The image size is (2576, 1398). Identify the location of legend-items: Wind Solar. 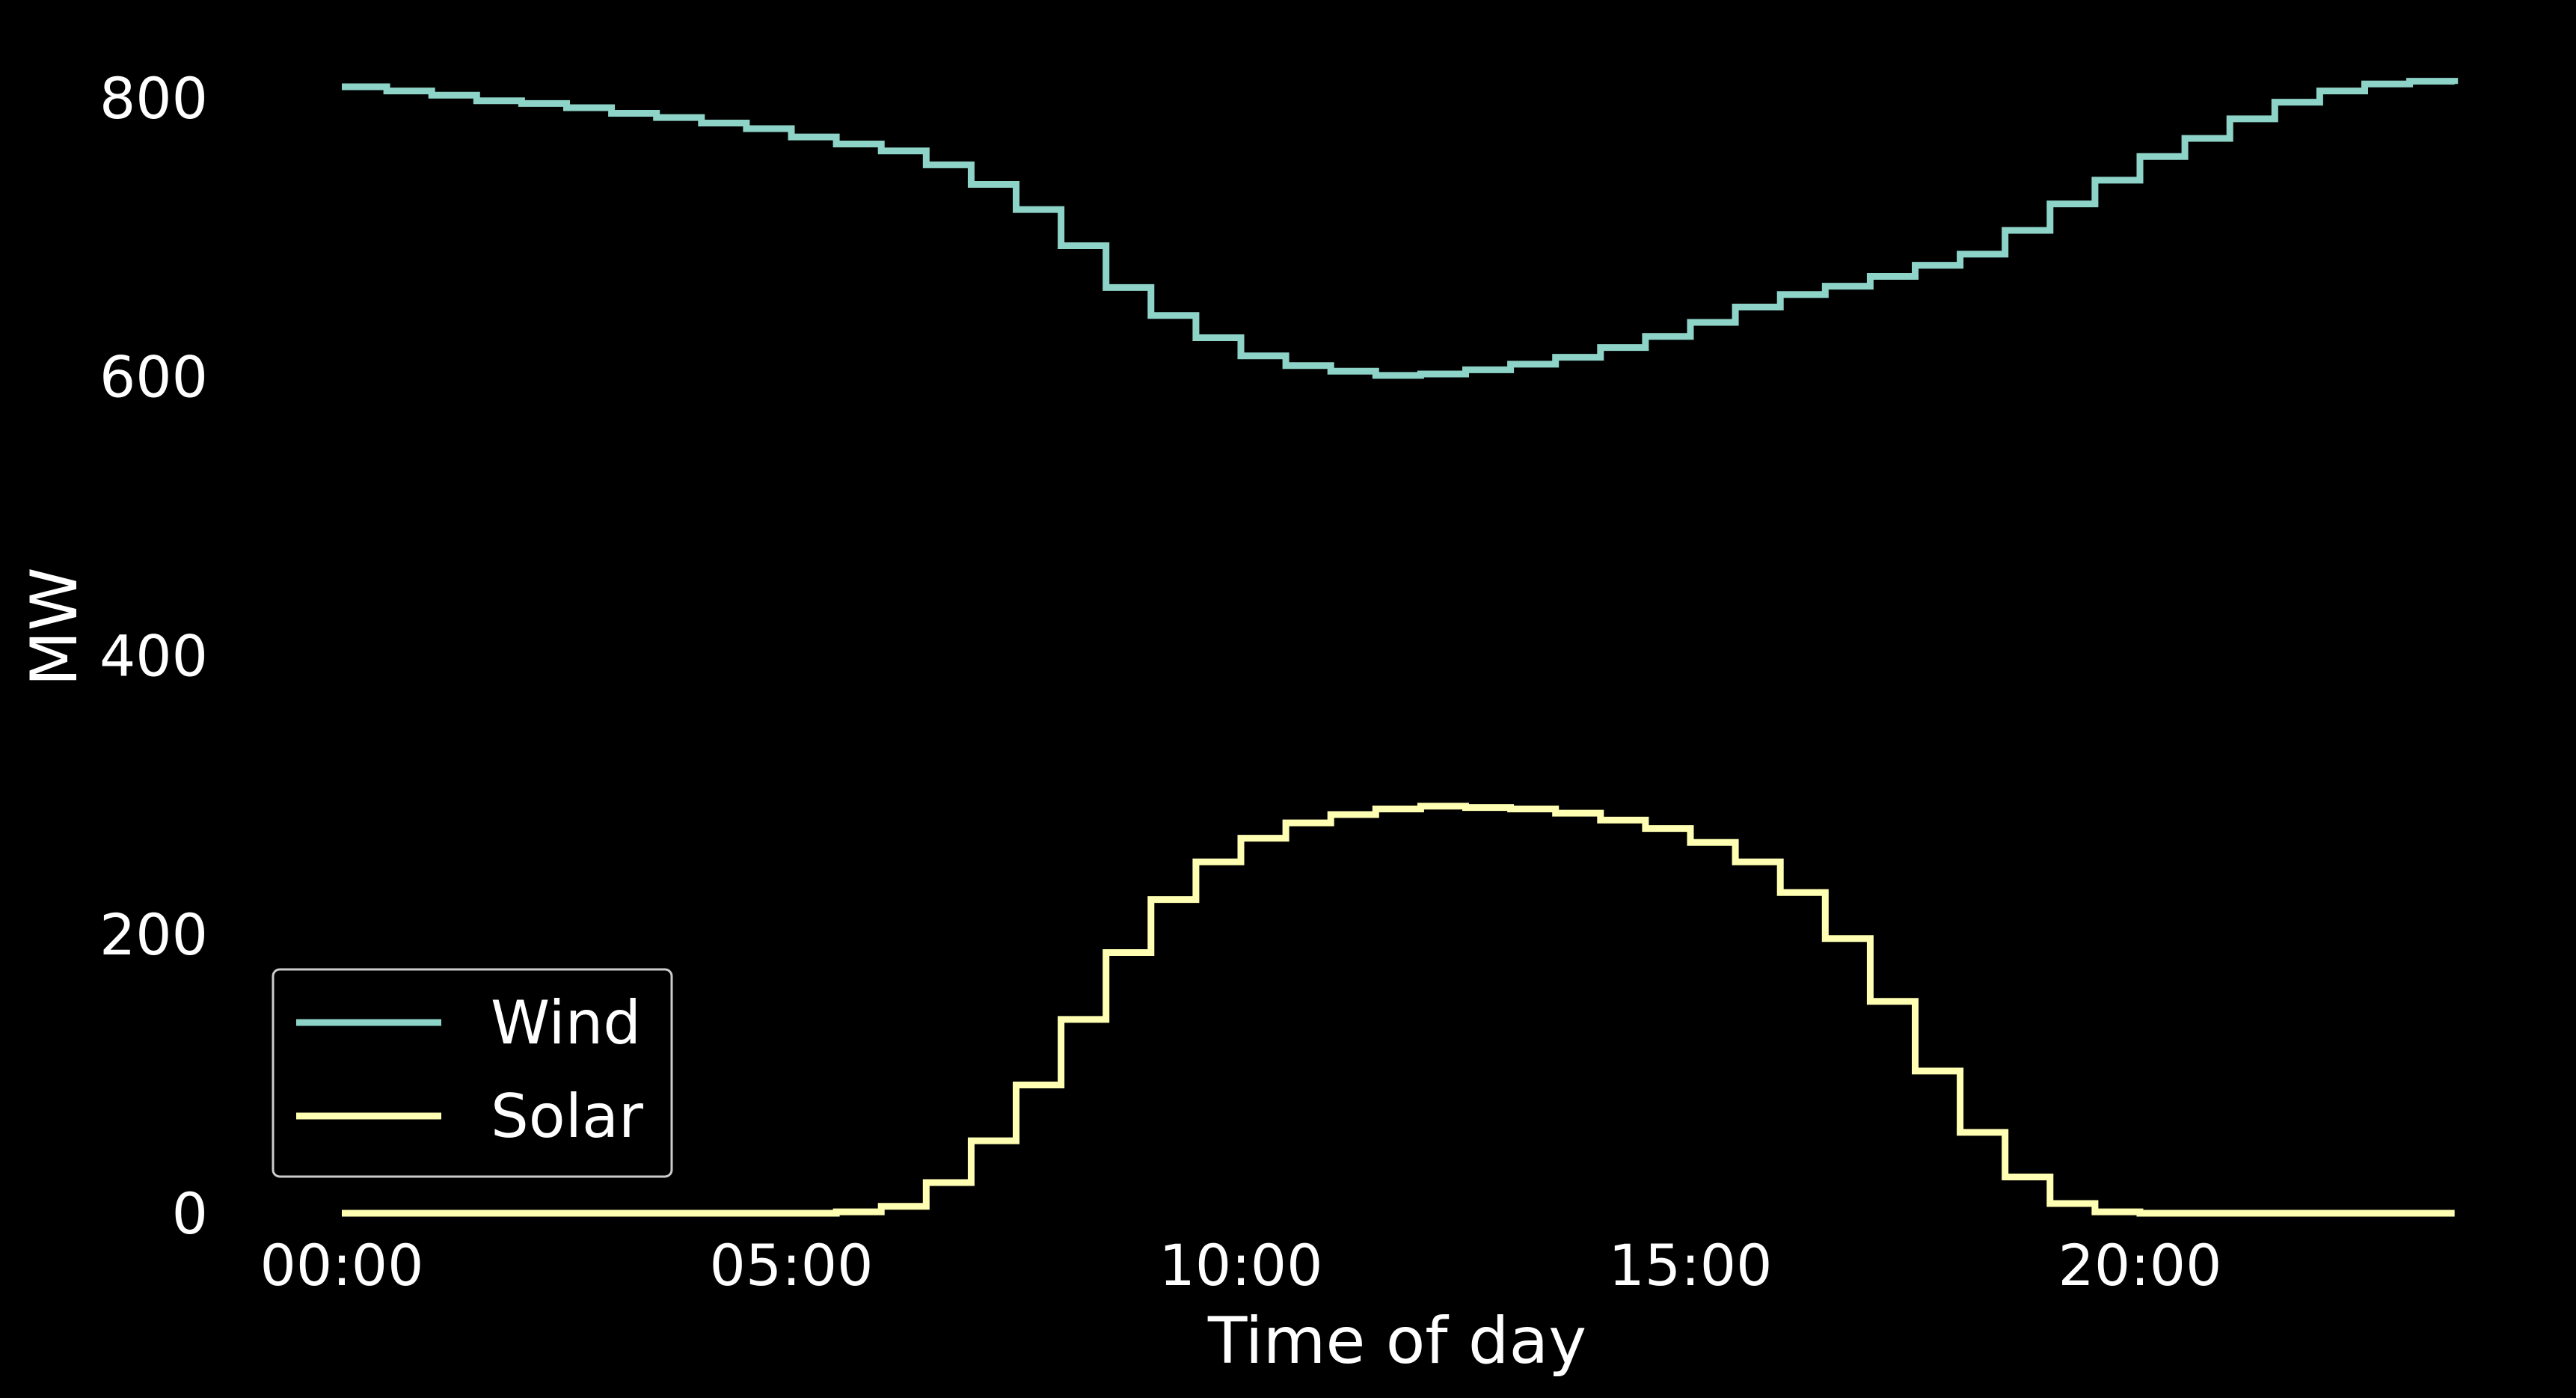
(469, 1069).